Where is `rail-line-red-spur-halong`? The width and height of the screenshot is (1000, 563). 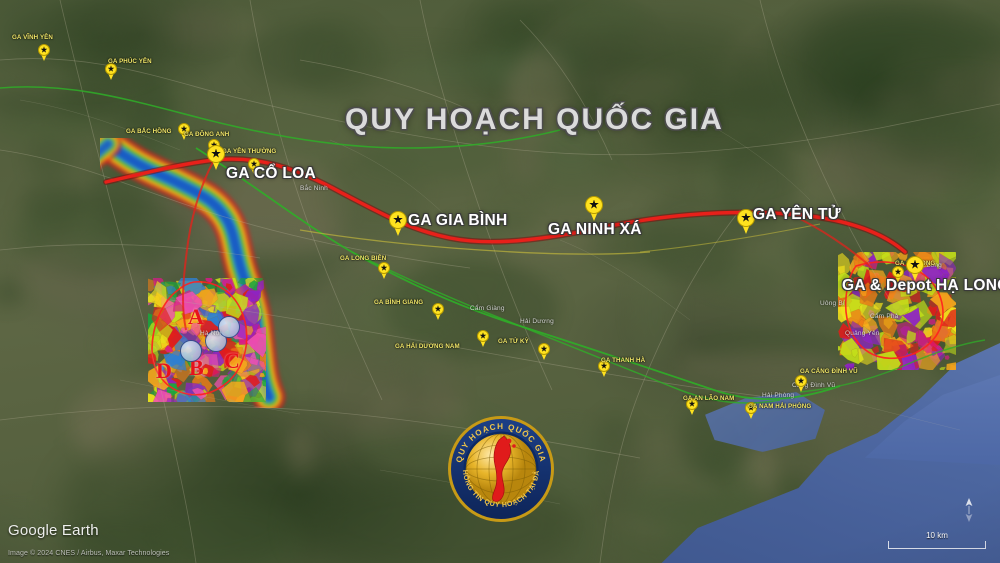 rail-line-red-spur-halong is located at coordinates (831, 241).